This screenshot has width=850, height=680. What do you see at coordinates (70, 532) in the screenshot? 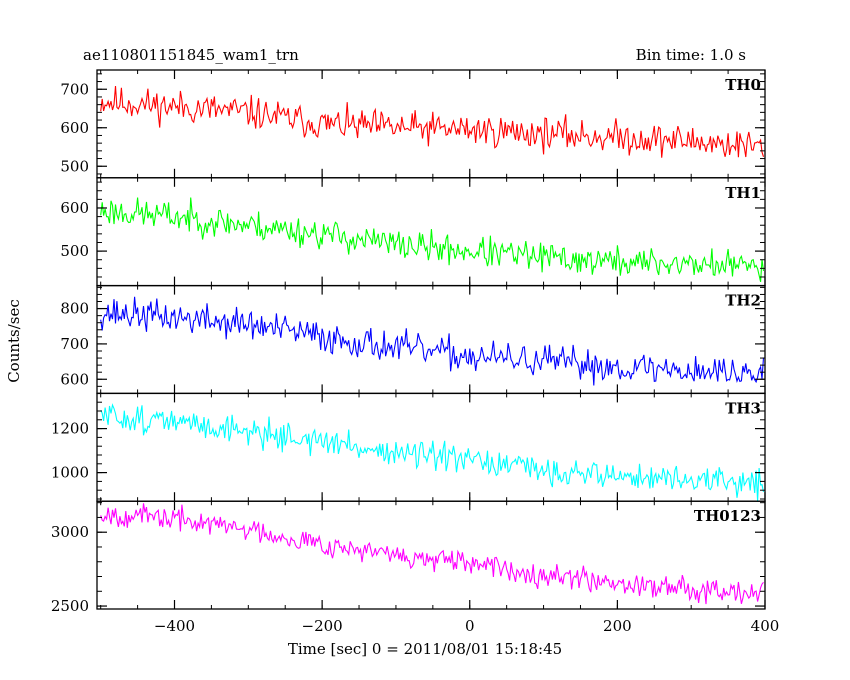
I see `y-tick-label: 3000` at bounding box center [70, 532].